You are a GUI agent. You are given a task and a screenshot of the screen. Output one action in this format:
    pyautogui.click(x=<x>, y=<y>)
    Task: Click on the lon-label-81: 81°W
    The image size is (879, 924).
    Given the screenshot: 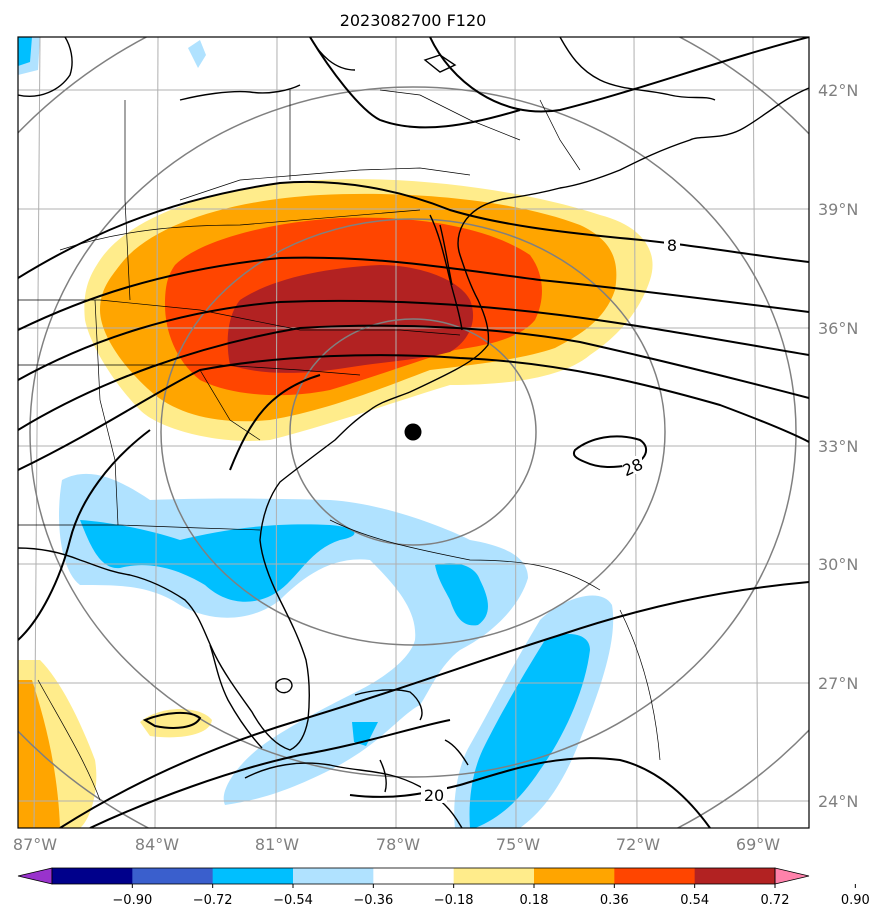 What is the action you would take?
    pyautogui.click(x=277, y=844)
    